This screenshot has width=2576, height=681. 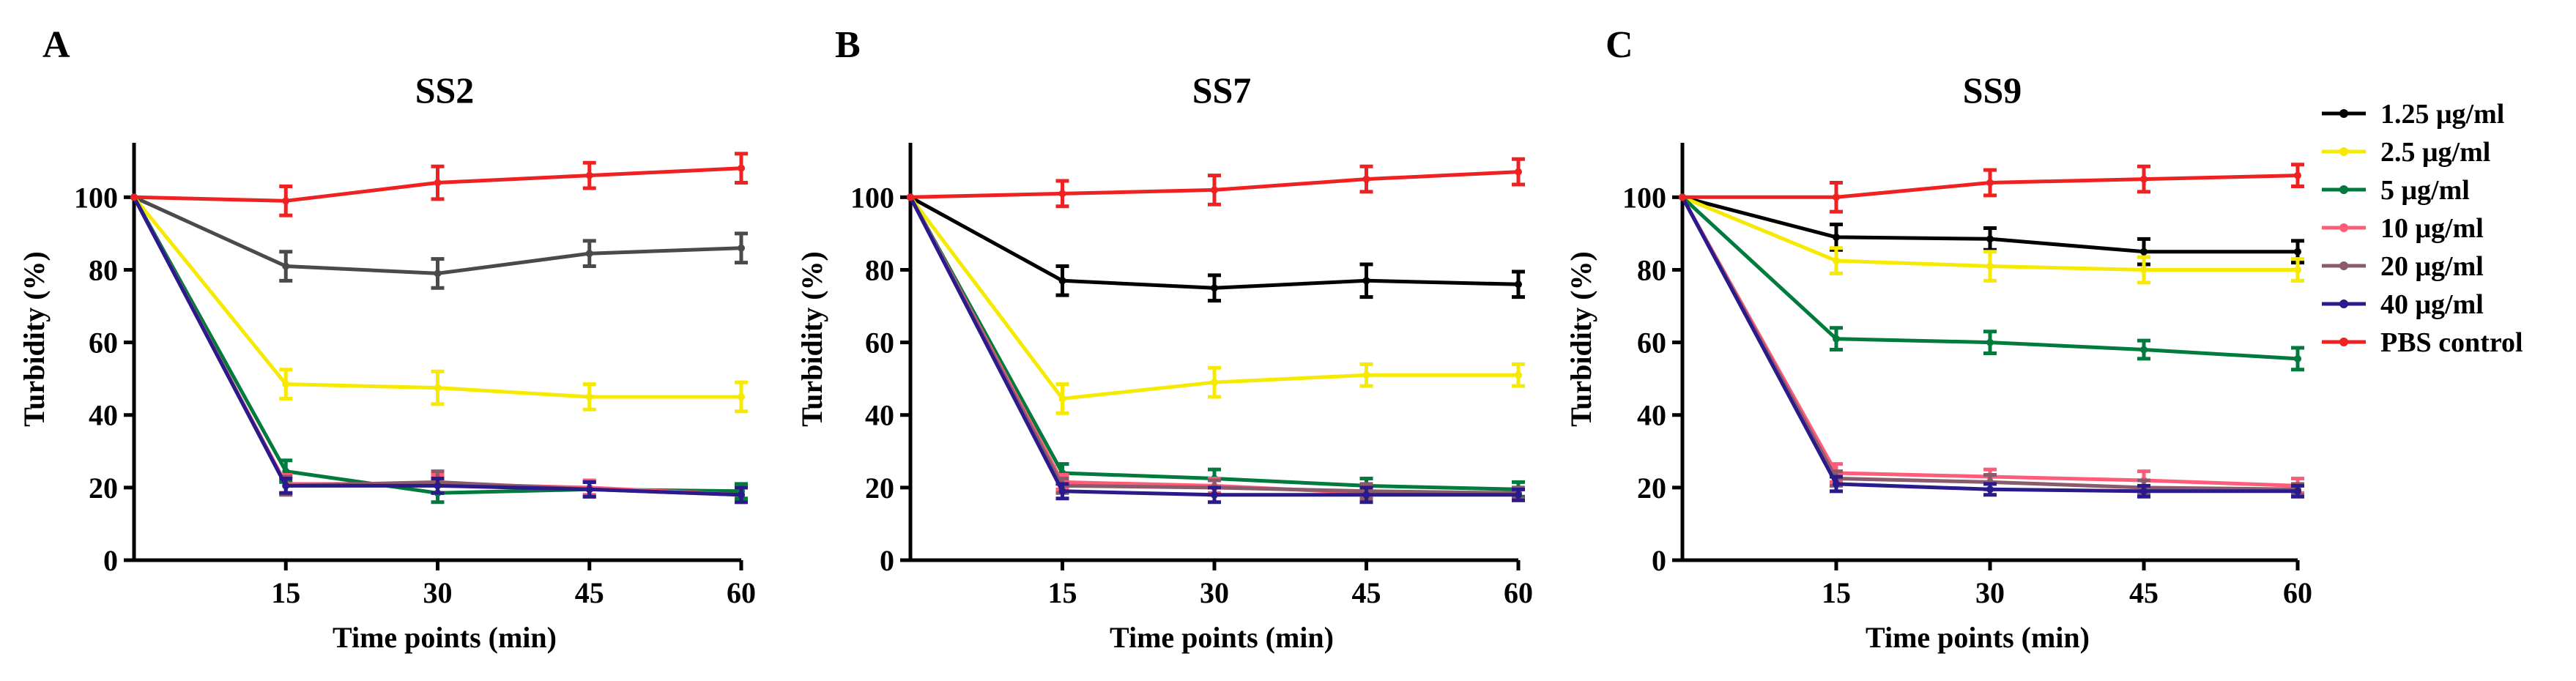 I want to click on panel-label: B, so click(x=848, y=45).